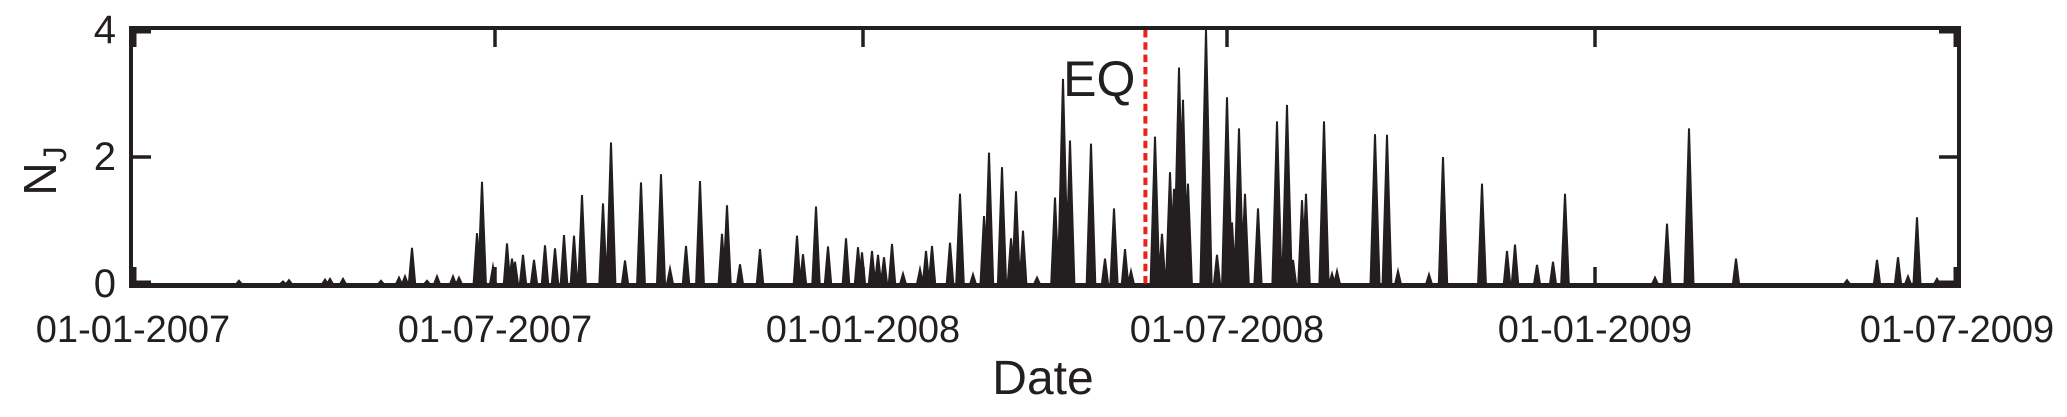 The width and height of the screenshot is (2067, 417). What do you see at coordinates (104, 284) in the screenshot?
I see `y-axis-tick-label: 0` at bounding box center [104, 284].